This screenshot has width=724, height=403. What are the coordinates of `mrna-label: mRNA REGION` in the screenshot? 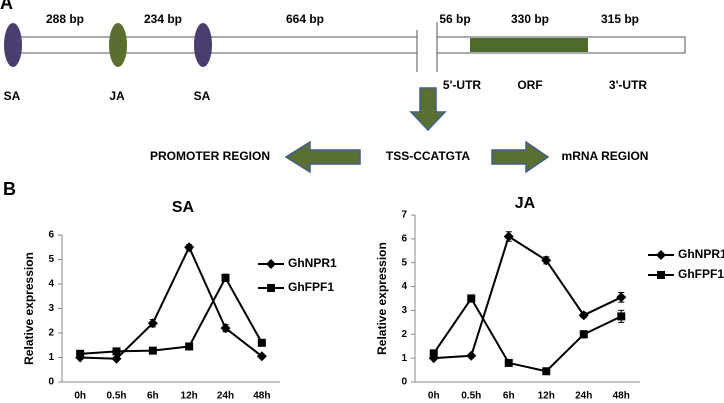 It's located at (605, 156).